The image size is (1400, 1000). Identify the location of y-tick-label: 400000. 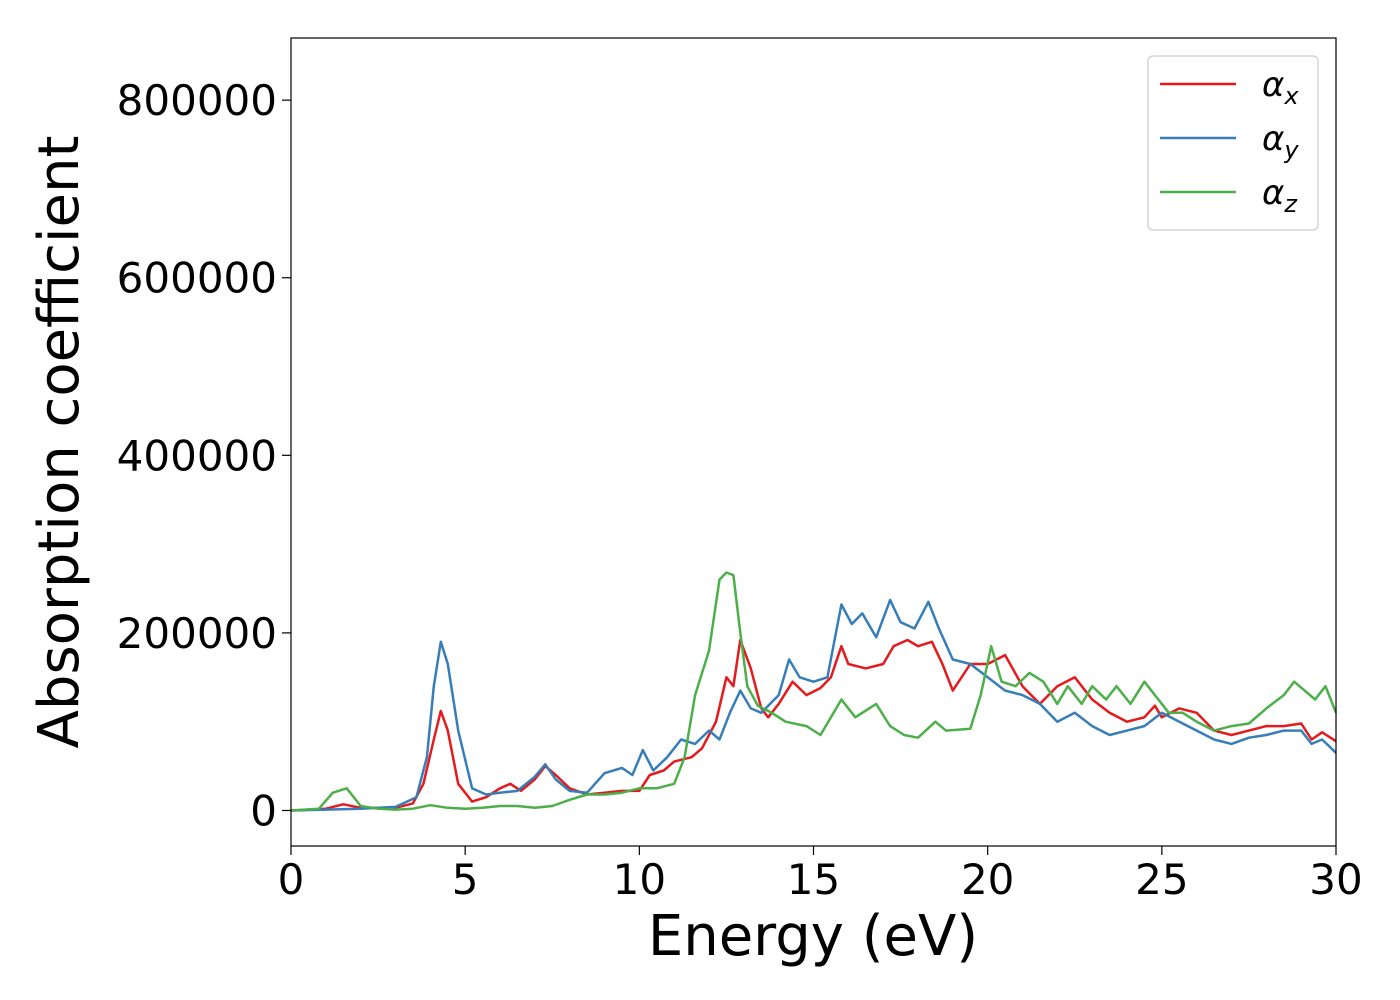
(197, 455).